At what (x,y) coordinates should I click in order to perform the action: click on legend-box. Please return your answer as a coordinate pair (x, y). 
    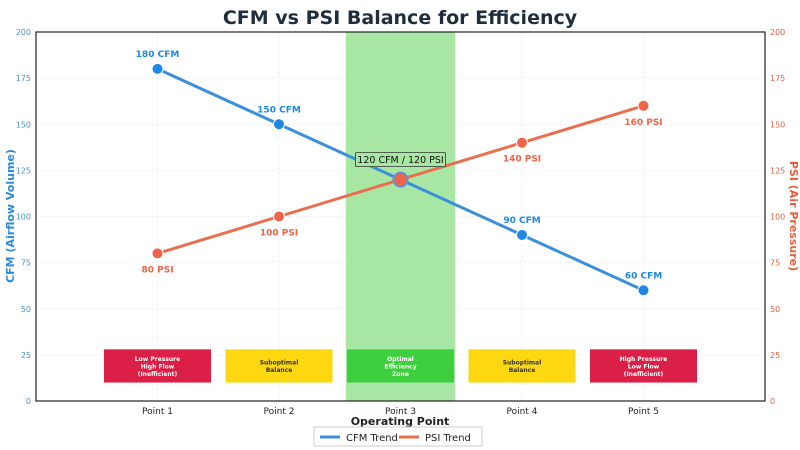
    Looking at the image, I should click on (398, 436).